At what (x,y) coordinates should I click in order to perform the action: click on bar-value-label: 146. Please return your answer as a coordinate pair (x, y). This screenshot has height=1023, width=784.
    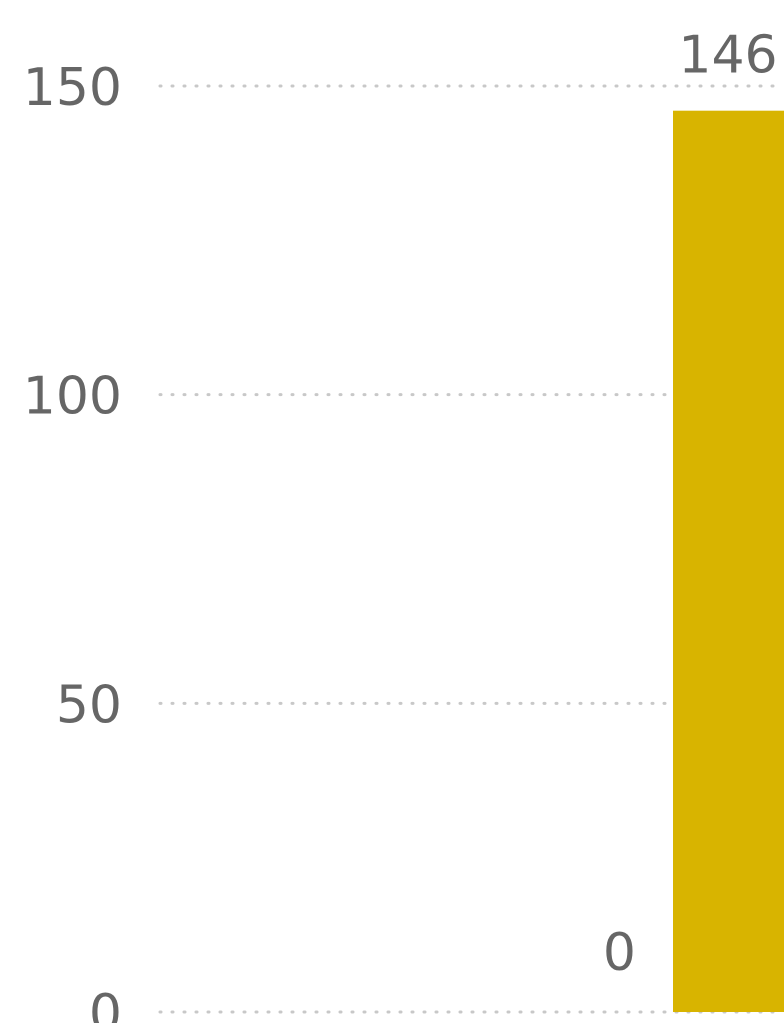
    Looking at the image, I should click on (727, 56).